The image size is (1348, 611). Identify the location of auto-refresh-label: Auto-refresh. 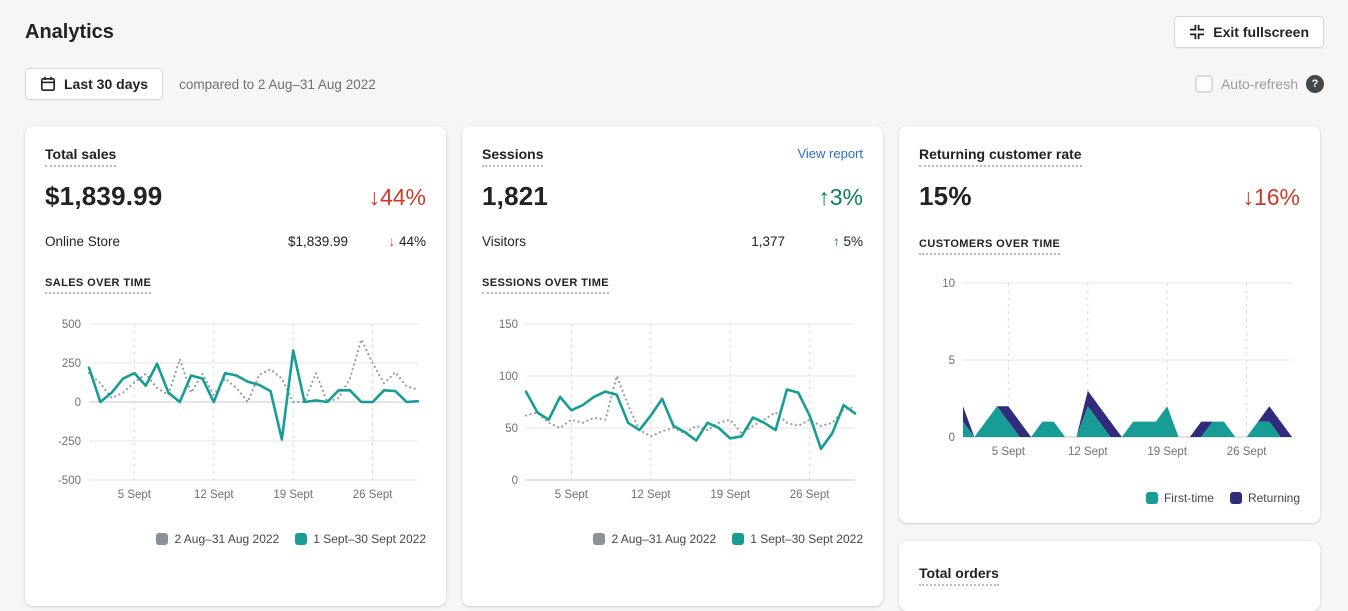
(1259, 84).